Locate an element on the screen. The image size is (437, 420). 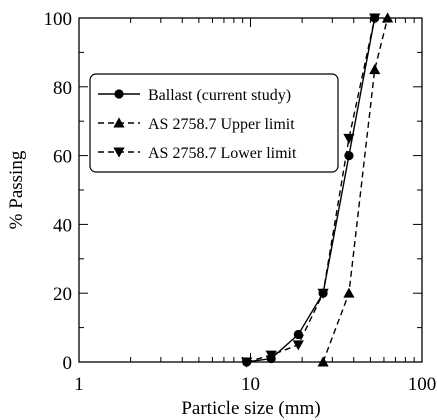
y-tick-label: 20 is located at coordinates (62, 294).